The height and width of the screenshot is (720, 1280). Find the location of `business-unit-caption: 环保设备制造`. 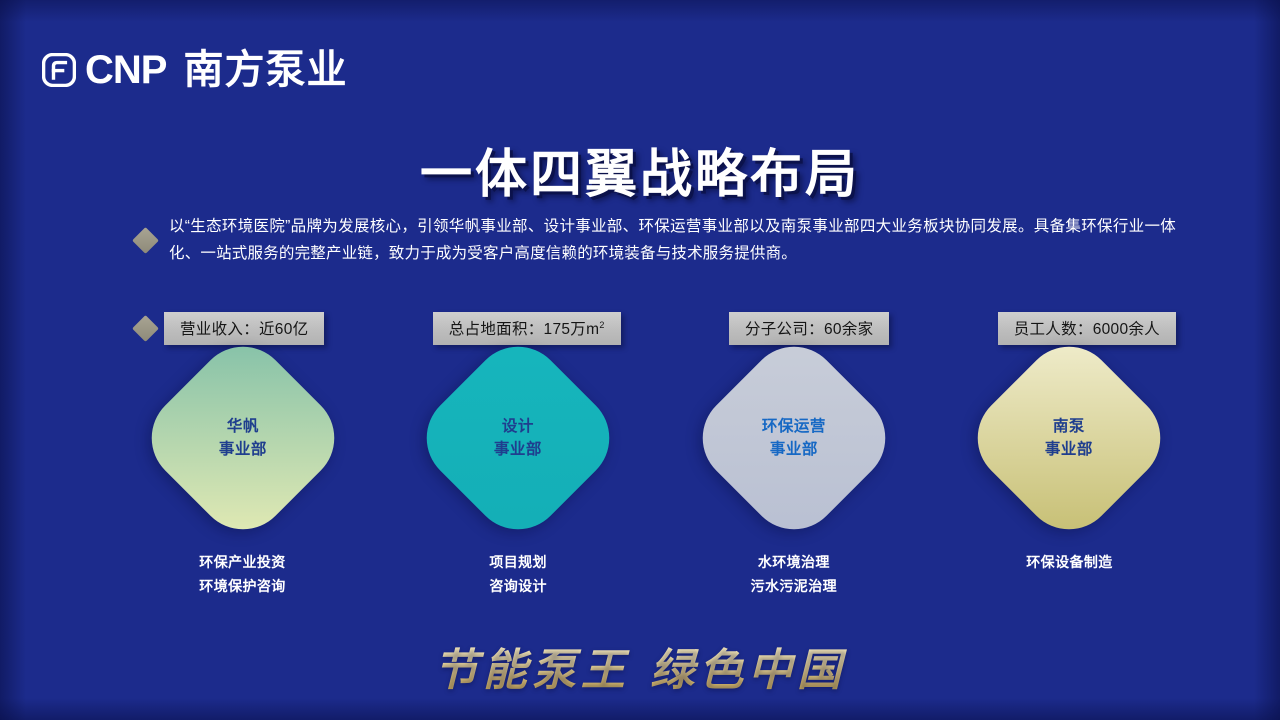

business-unit-caption: 环保设备制造 is located at coordinates (1069, 562).